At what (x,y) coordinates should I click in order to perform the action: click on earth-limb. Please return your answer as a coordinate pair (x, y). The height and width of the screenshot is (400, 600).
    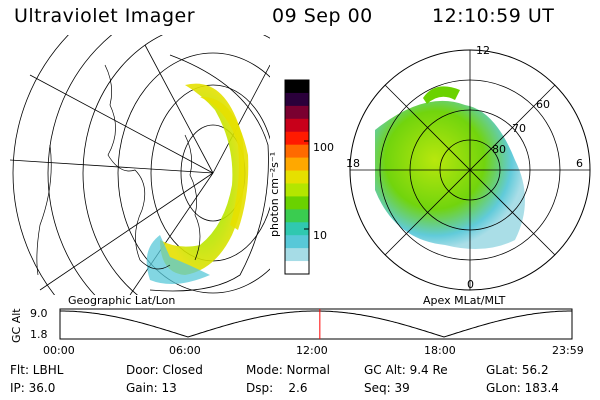
    Looking at the image, I should click on (209, 173).